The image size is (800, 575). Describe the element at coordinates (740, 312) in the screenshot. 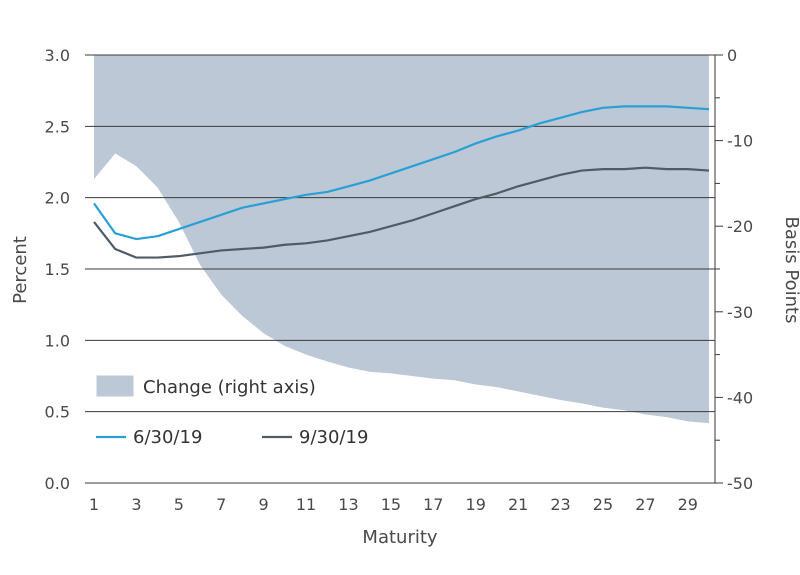

I see `y2-tick-label: -30` at that location.